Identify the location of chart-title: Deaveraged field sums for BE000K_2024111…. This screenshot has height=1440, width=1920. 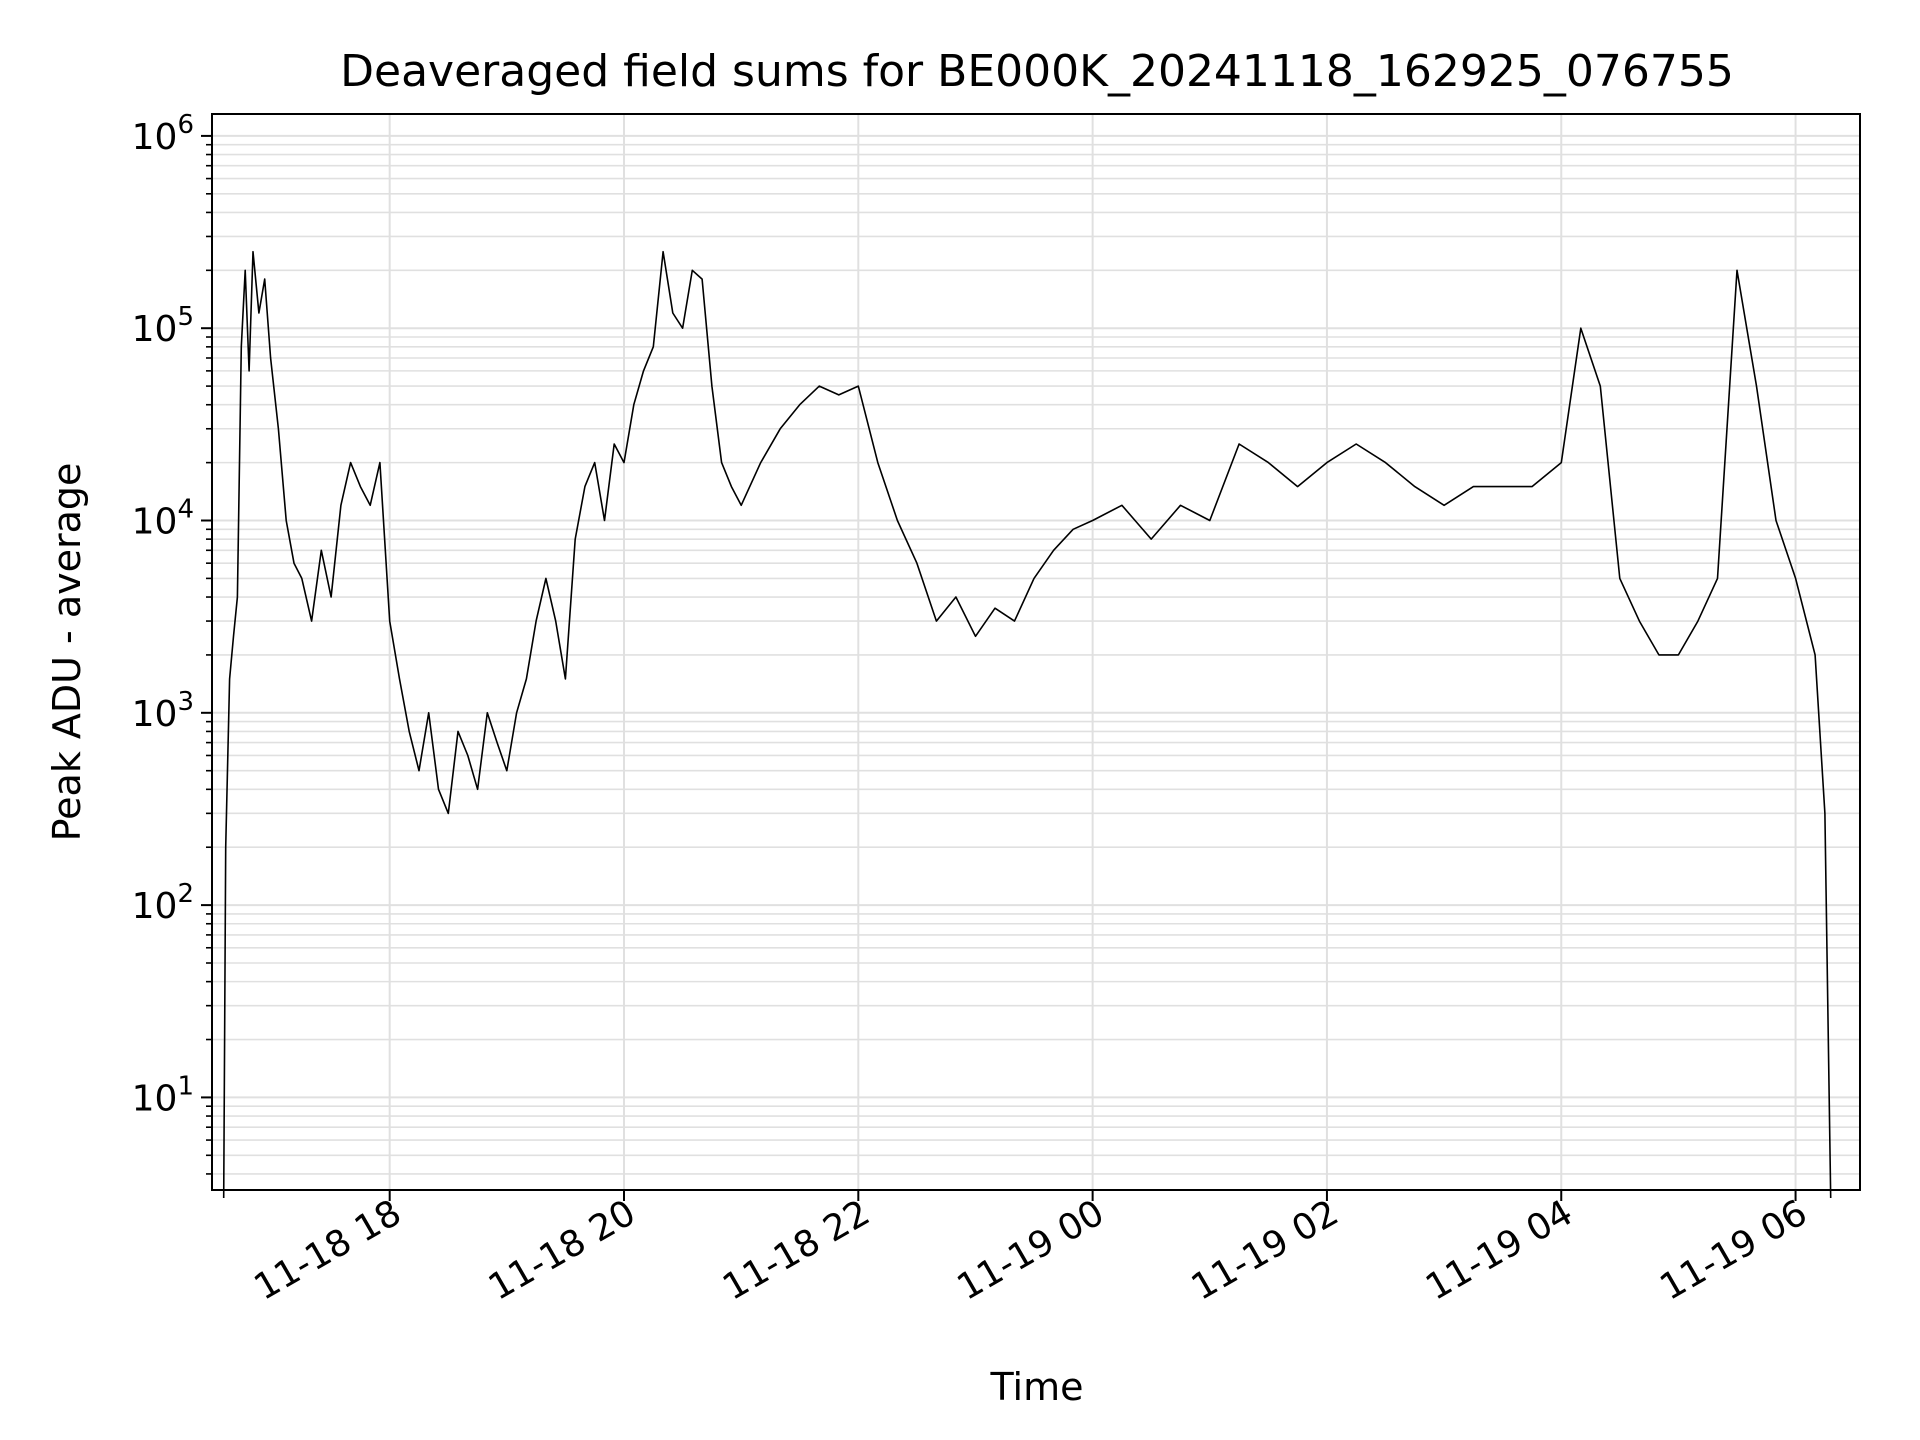
(1037, 71).